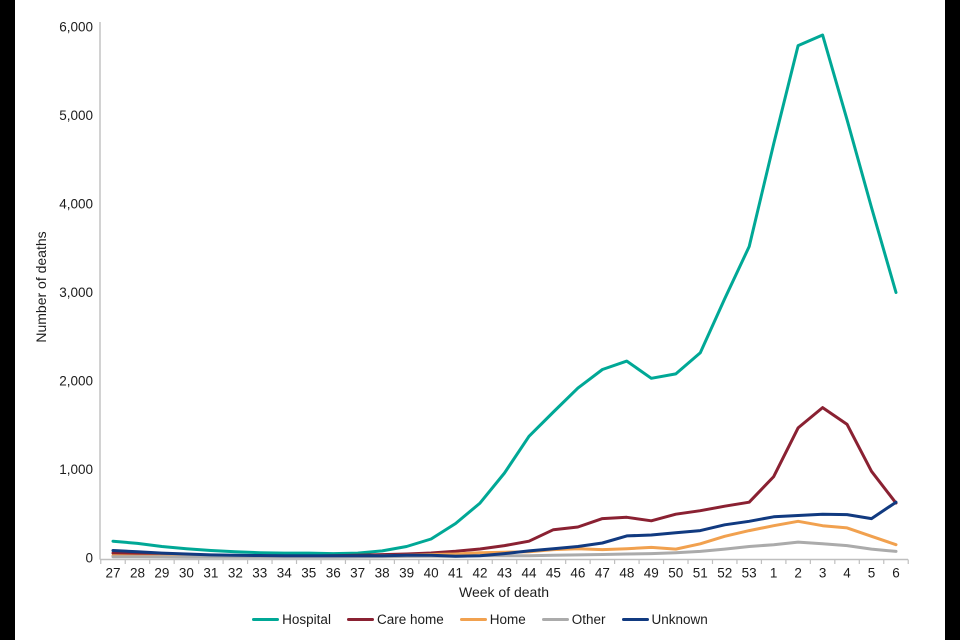 The image size is (960, 640). What do you see at coordinates (798, 573) in the screenshot?
I see `x-tick-label: 2` at bounding box center [798, 573].